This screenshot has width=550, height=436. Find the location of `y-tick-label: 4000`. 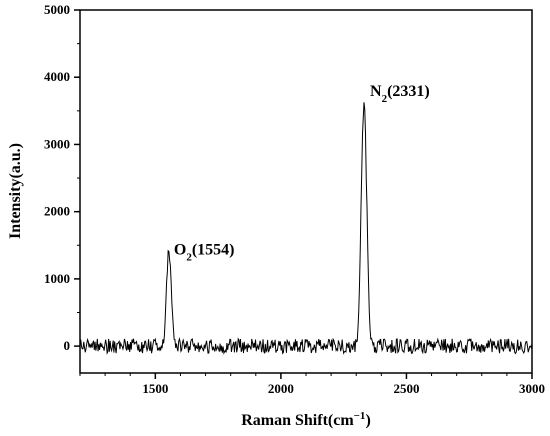

y-tick-label: 4000 is located at coordinates (57, 76).